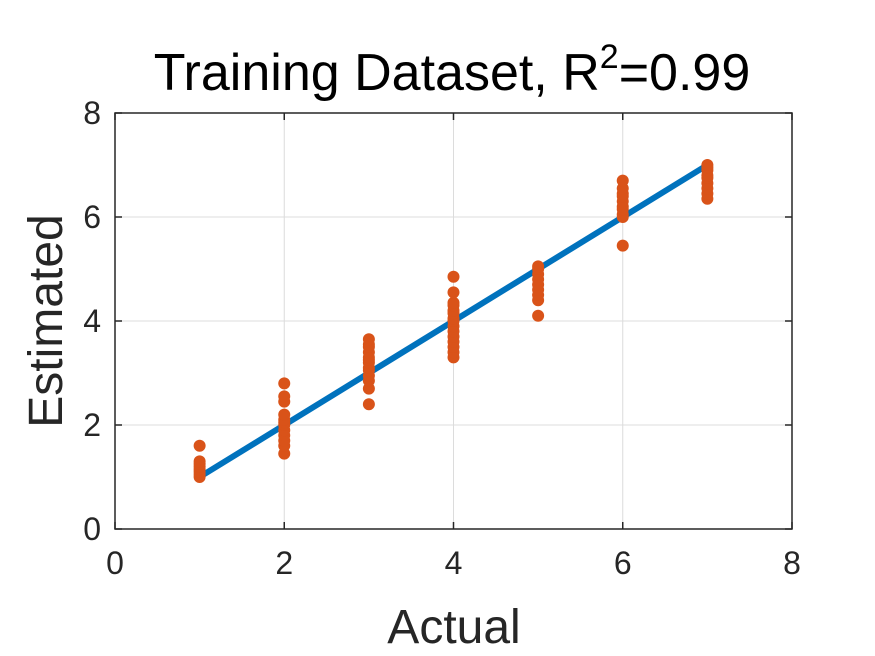  Describe the element at coordinates (377, 73) in the screenshot. I see `chart-title-main: Training Dataset, R` at that location.